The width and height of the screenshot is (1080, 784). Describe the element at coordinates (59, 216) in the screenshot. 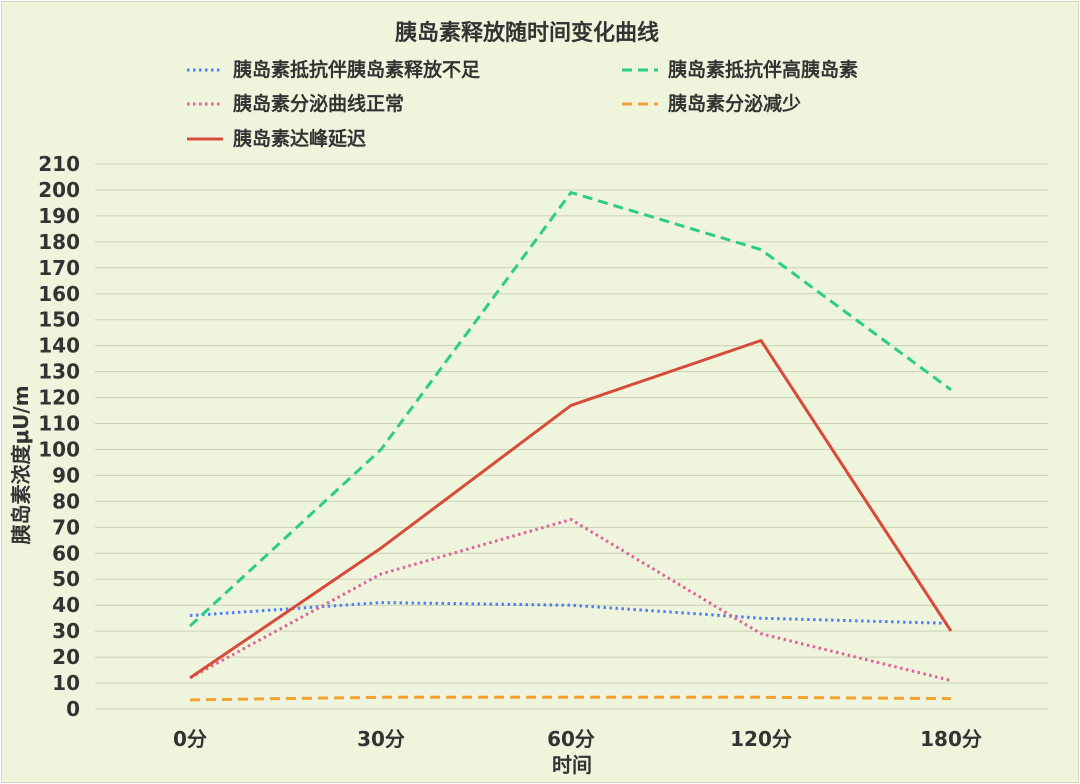

I see `y-tick-label: 190` at that location.